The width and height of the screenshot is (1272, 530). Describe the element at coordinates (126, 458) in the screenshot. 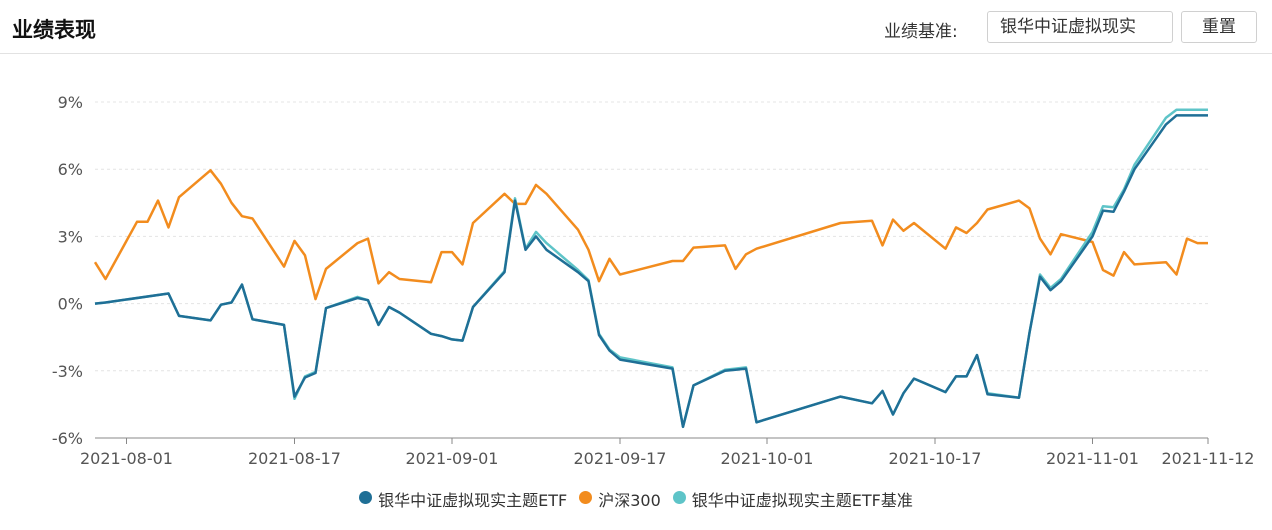

I see `x-tick-label: 2021-08-01` at that location.